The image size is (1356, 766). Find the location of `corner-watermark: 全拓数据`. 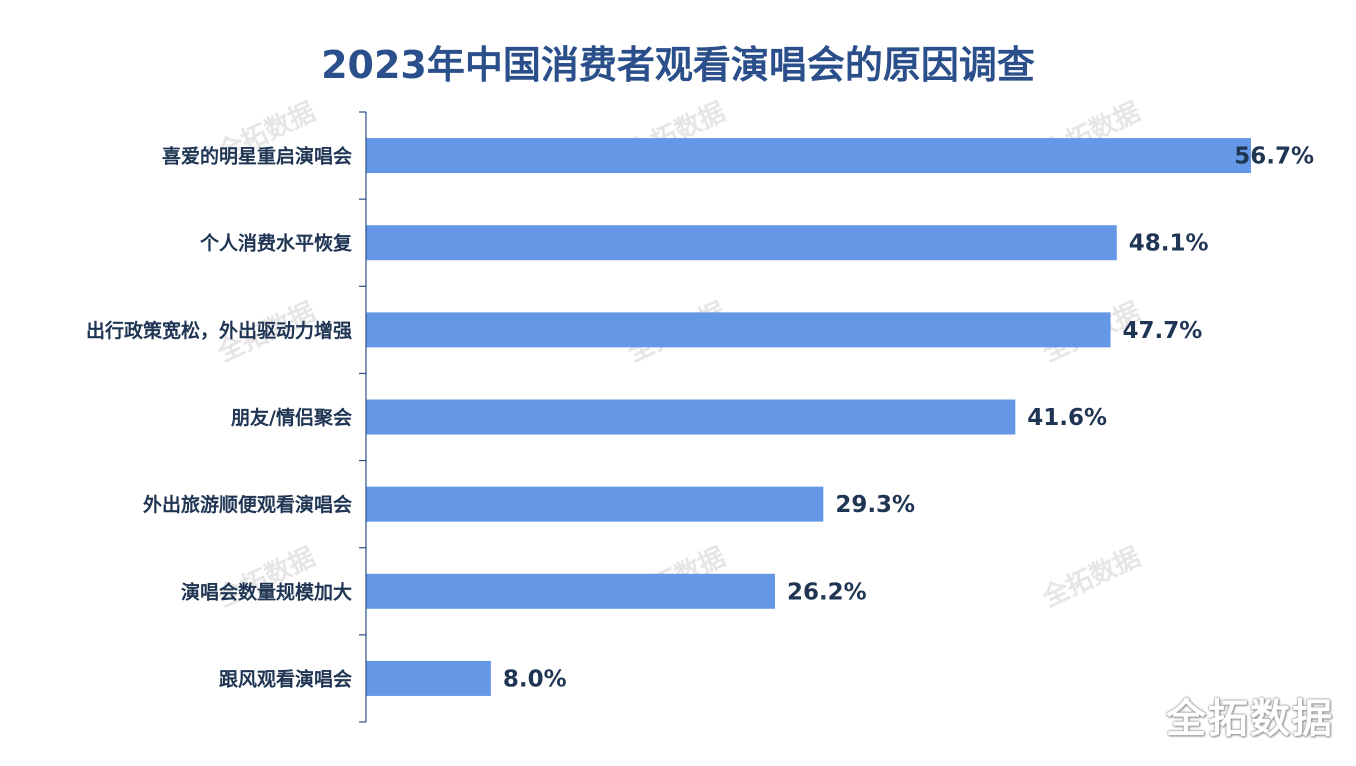

corner-watermark: 全拓数据 is located at coordinates (1250, 719).